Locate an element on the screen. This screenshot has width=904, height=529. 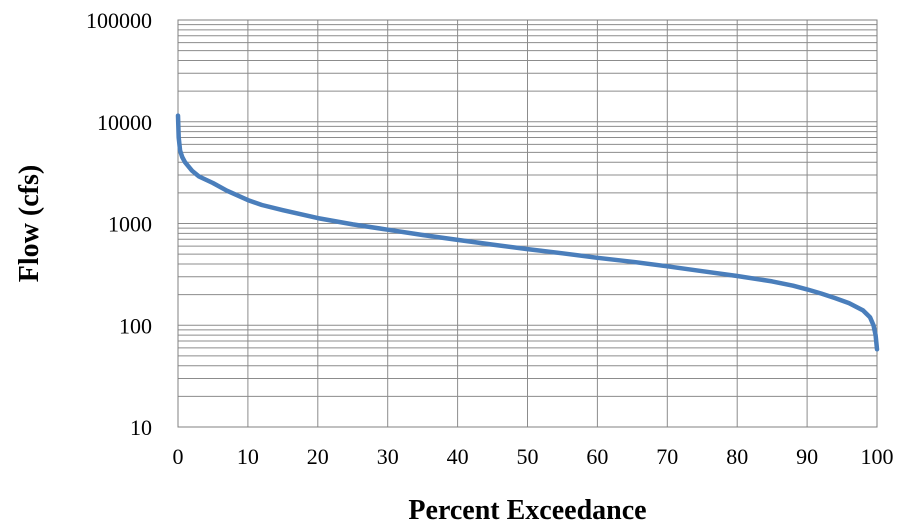
y-tick-label: 10000 is located at coordinates (124, 122).